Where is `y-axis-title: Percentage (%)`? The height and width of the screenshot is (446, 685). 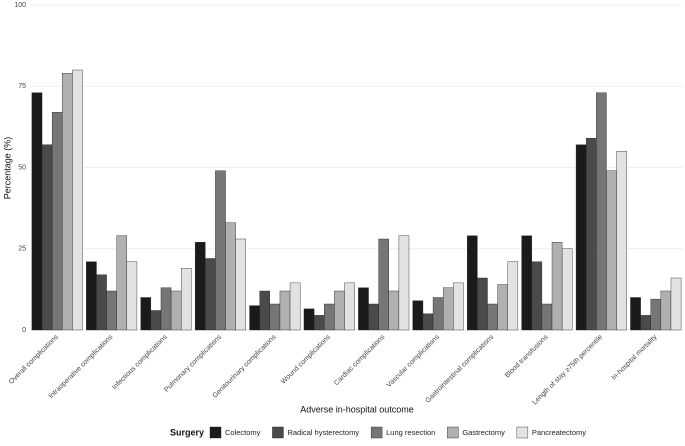 y-axis-title: Percentage (%) is located at coordinates (7, 168).